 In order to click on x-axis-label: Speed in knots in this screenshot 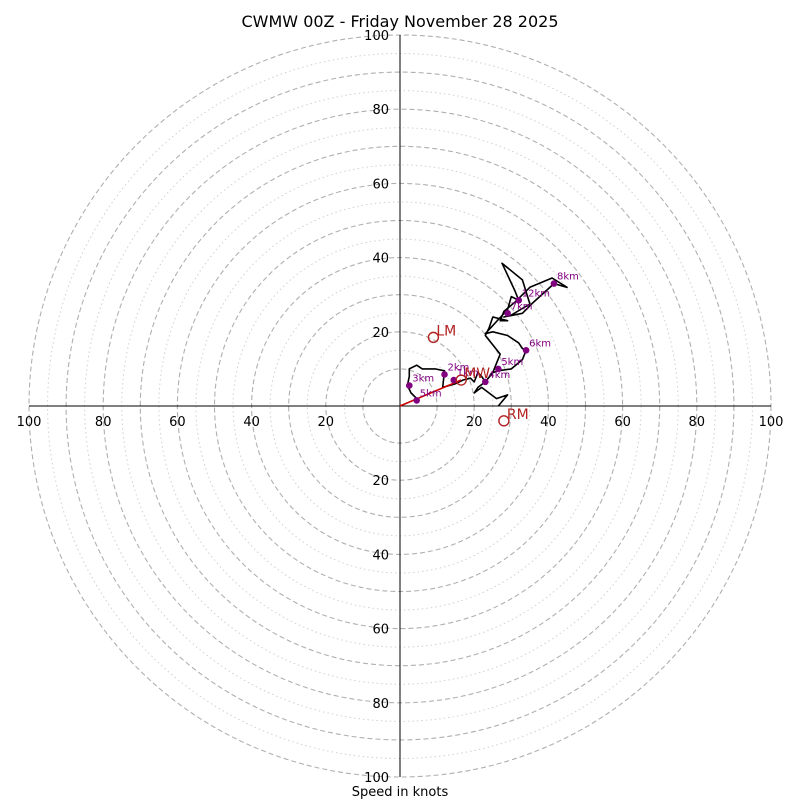, I will do `click(400, 792)`.